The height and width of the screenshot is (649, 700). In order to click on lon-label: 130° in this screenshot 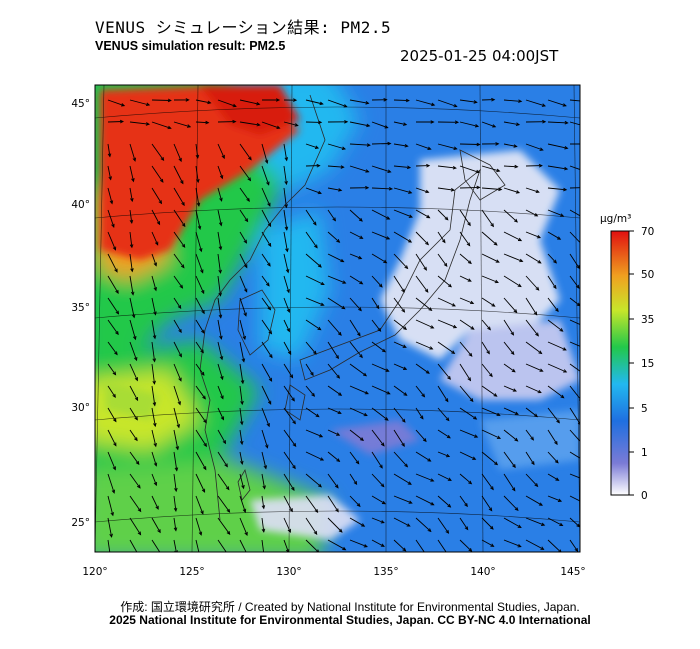, I will do `click(288, 572)`.